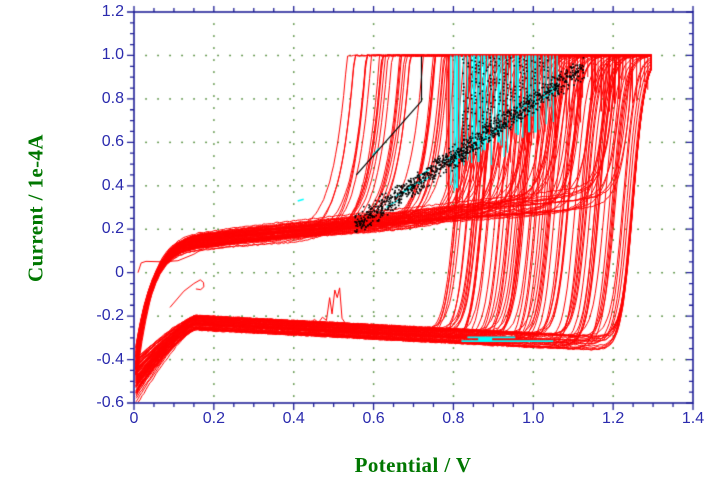 This screenshot has width=719, height=490. What do you see at coordinates (112, 142) in the screenshot?
I see `y-tick-label: 0.6` at bounding box center [112, 142].